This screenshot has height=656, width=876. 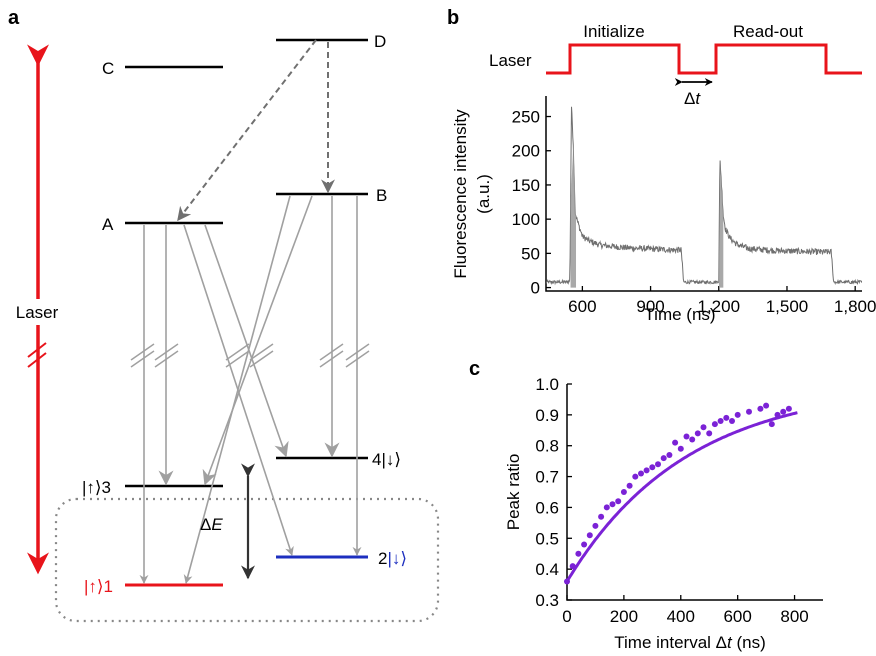 I want to click on panel-b-ytick-label: 150, so click(x=526, y=185).